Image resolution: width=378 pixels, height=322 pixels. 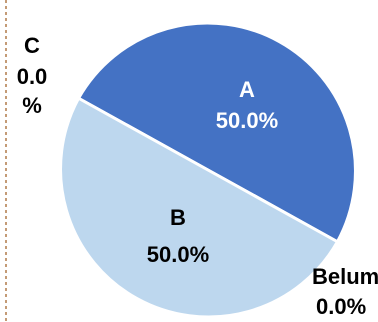 I want to click on slice-label-belum-value: 0.0%, so click(x=341, y=306).